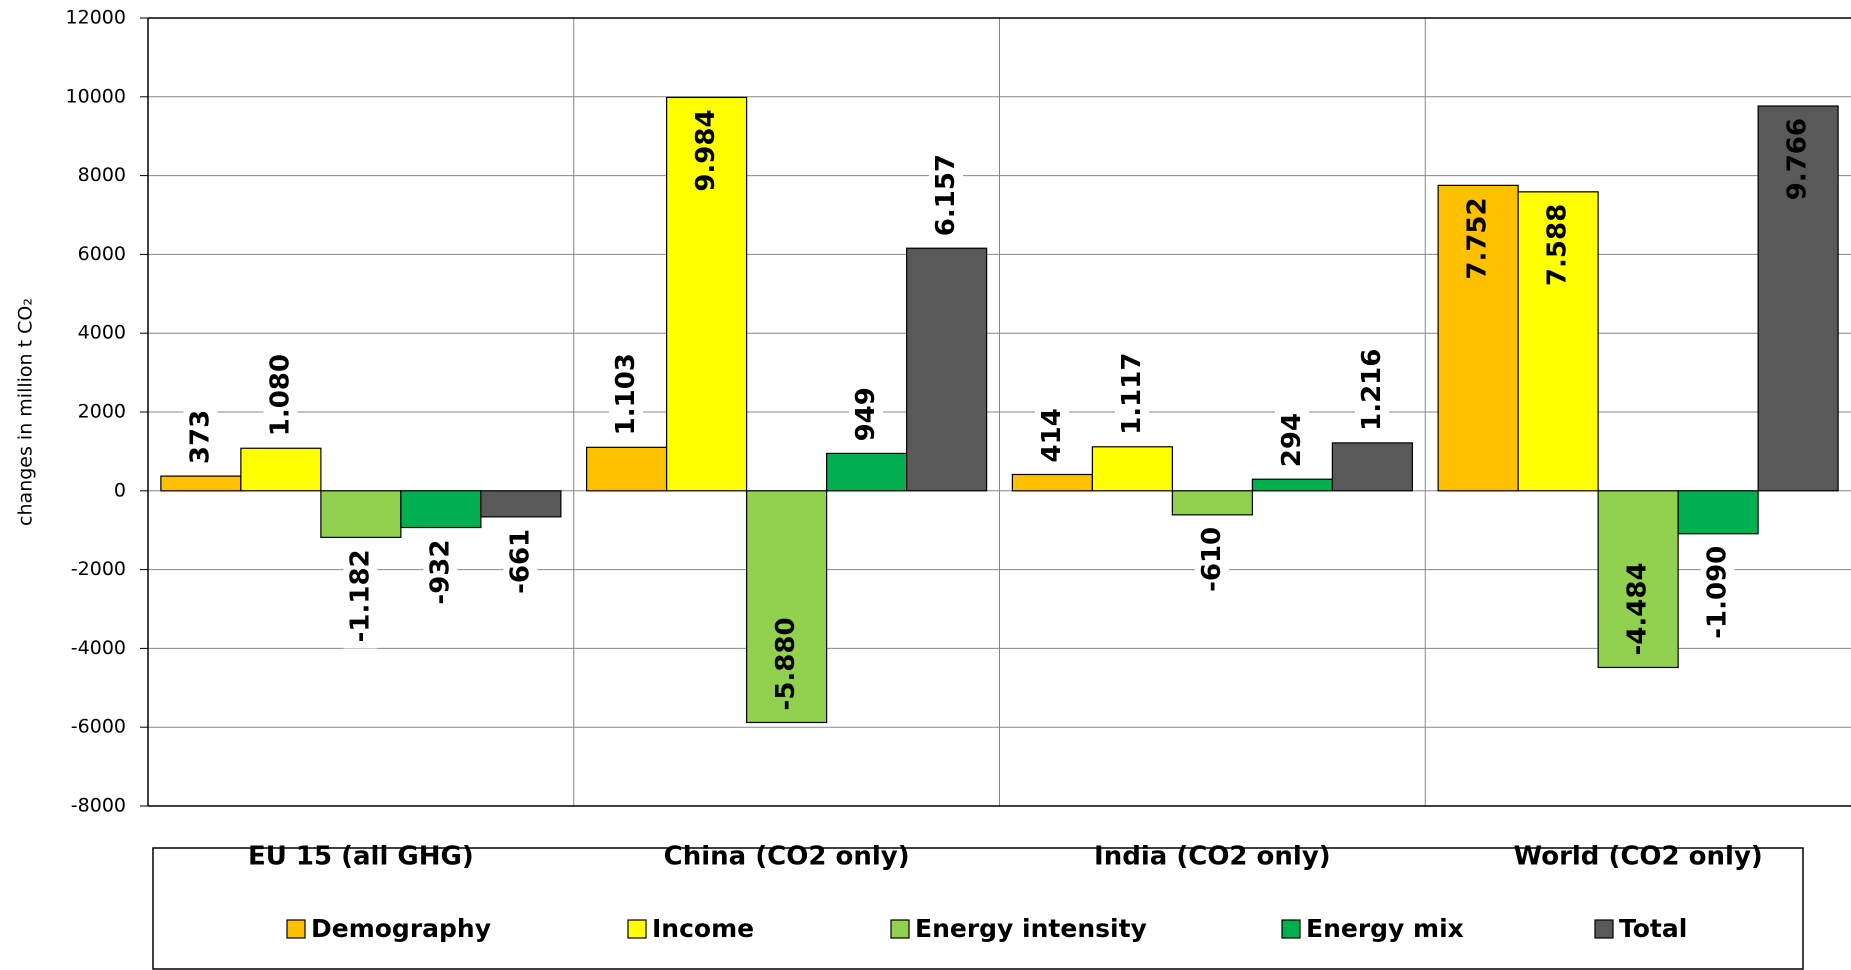  I want to click on data-label: 7.588, so click(1558, 245).